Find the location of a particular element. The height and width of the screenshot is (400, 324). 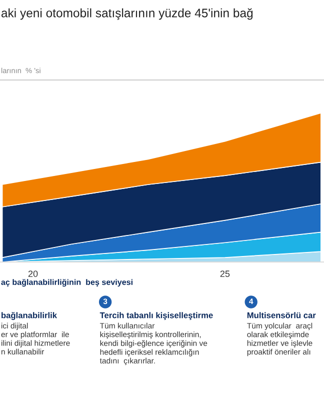

x-tick-label: 25 is located at coordinates (225, 273).